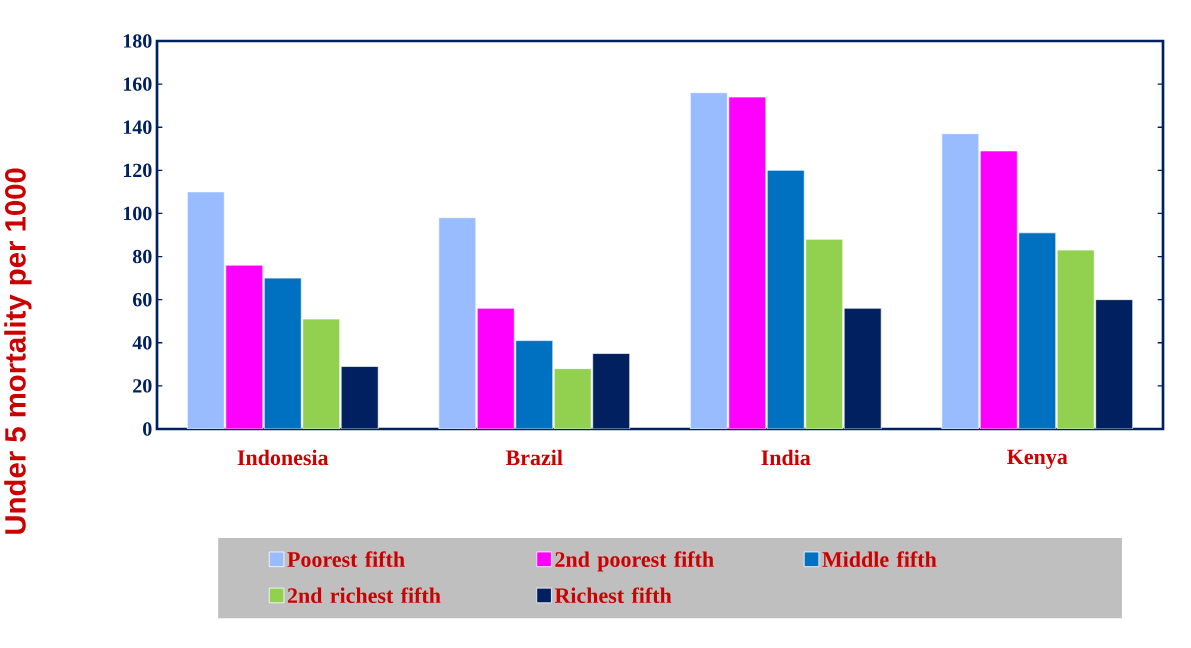 The height and width of the screenshot is (648, 1191). Describe the element at coordinates (137, 41) in the screenshot. I see `y-tick-label: 180` at that location.